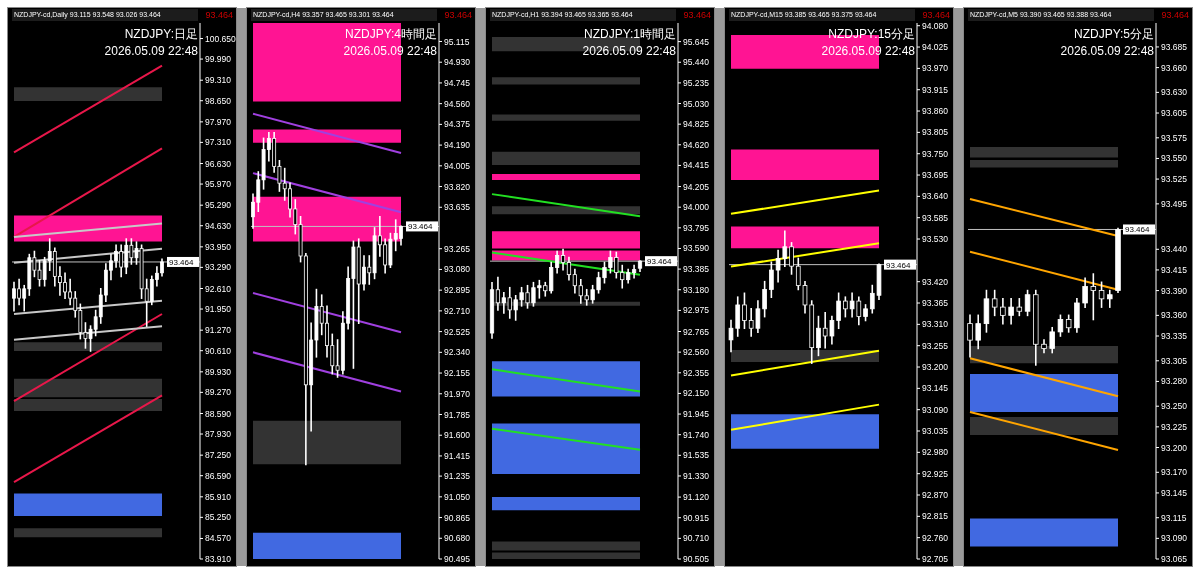  Describe the element at coordinates (218, 142) in the screenshot. I see `y-tick-label: 97.310` at that location.